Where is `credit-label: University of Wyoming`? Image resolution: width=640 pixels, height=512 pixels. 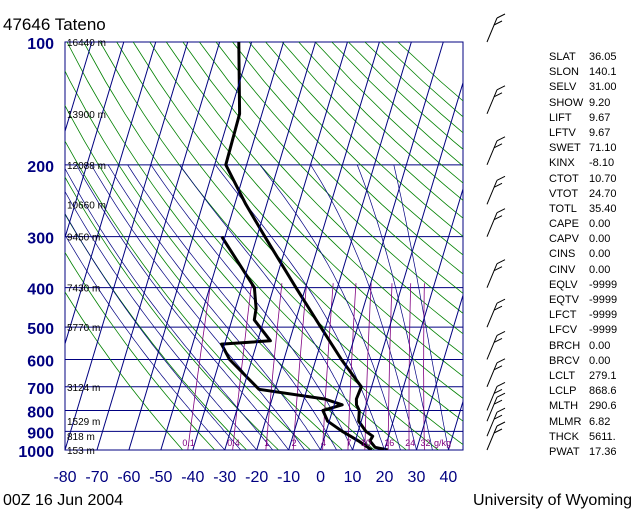 credit-label: University of Wyoming is located at coordinates (552, 500).